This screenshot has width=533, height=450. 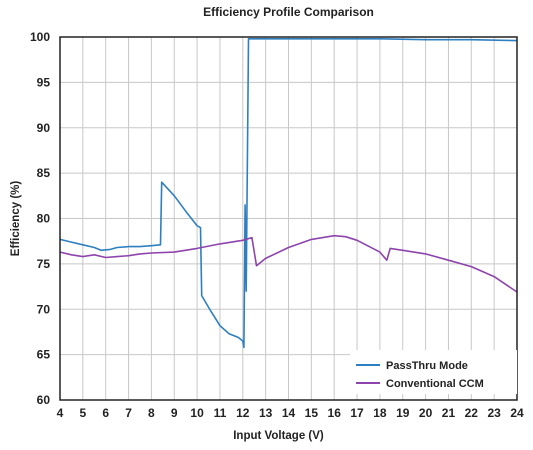 I want to click on x-tick-label: 5, so click(x=83, y=413).